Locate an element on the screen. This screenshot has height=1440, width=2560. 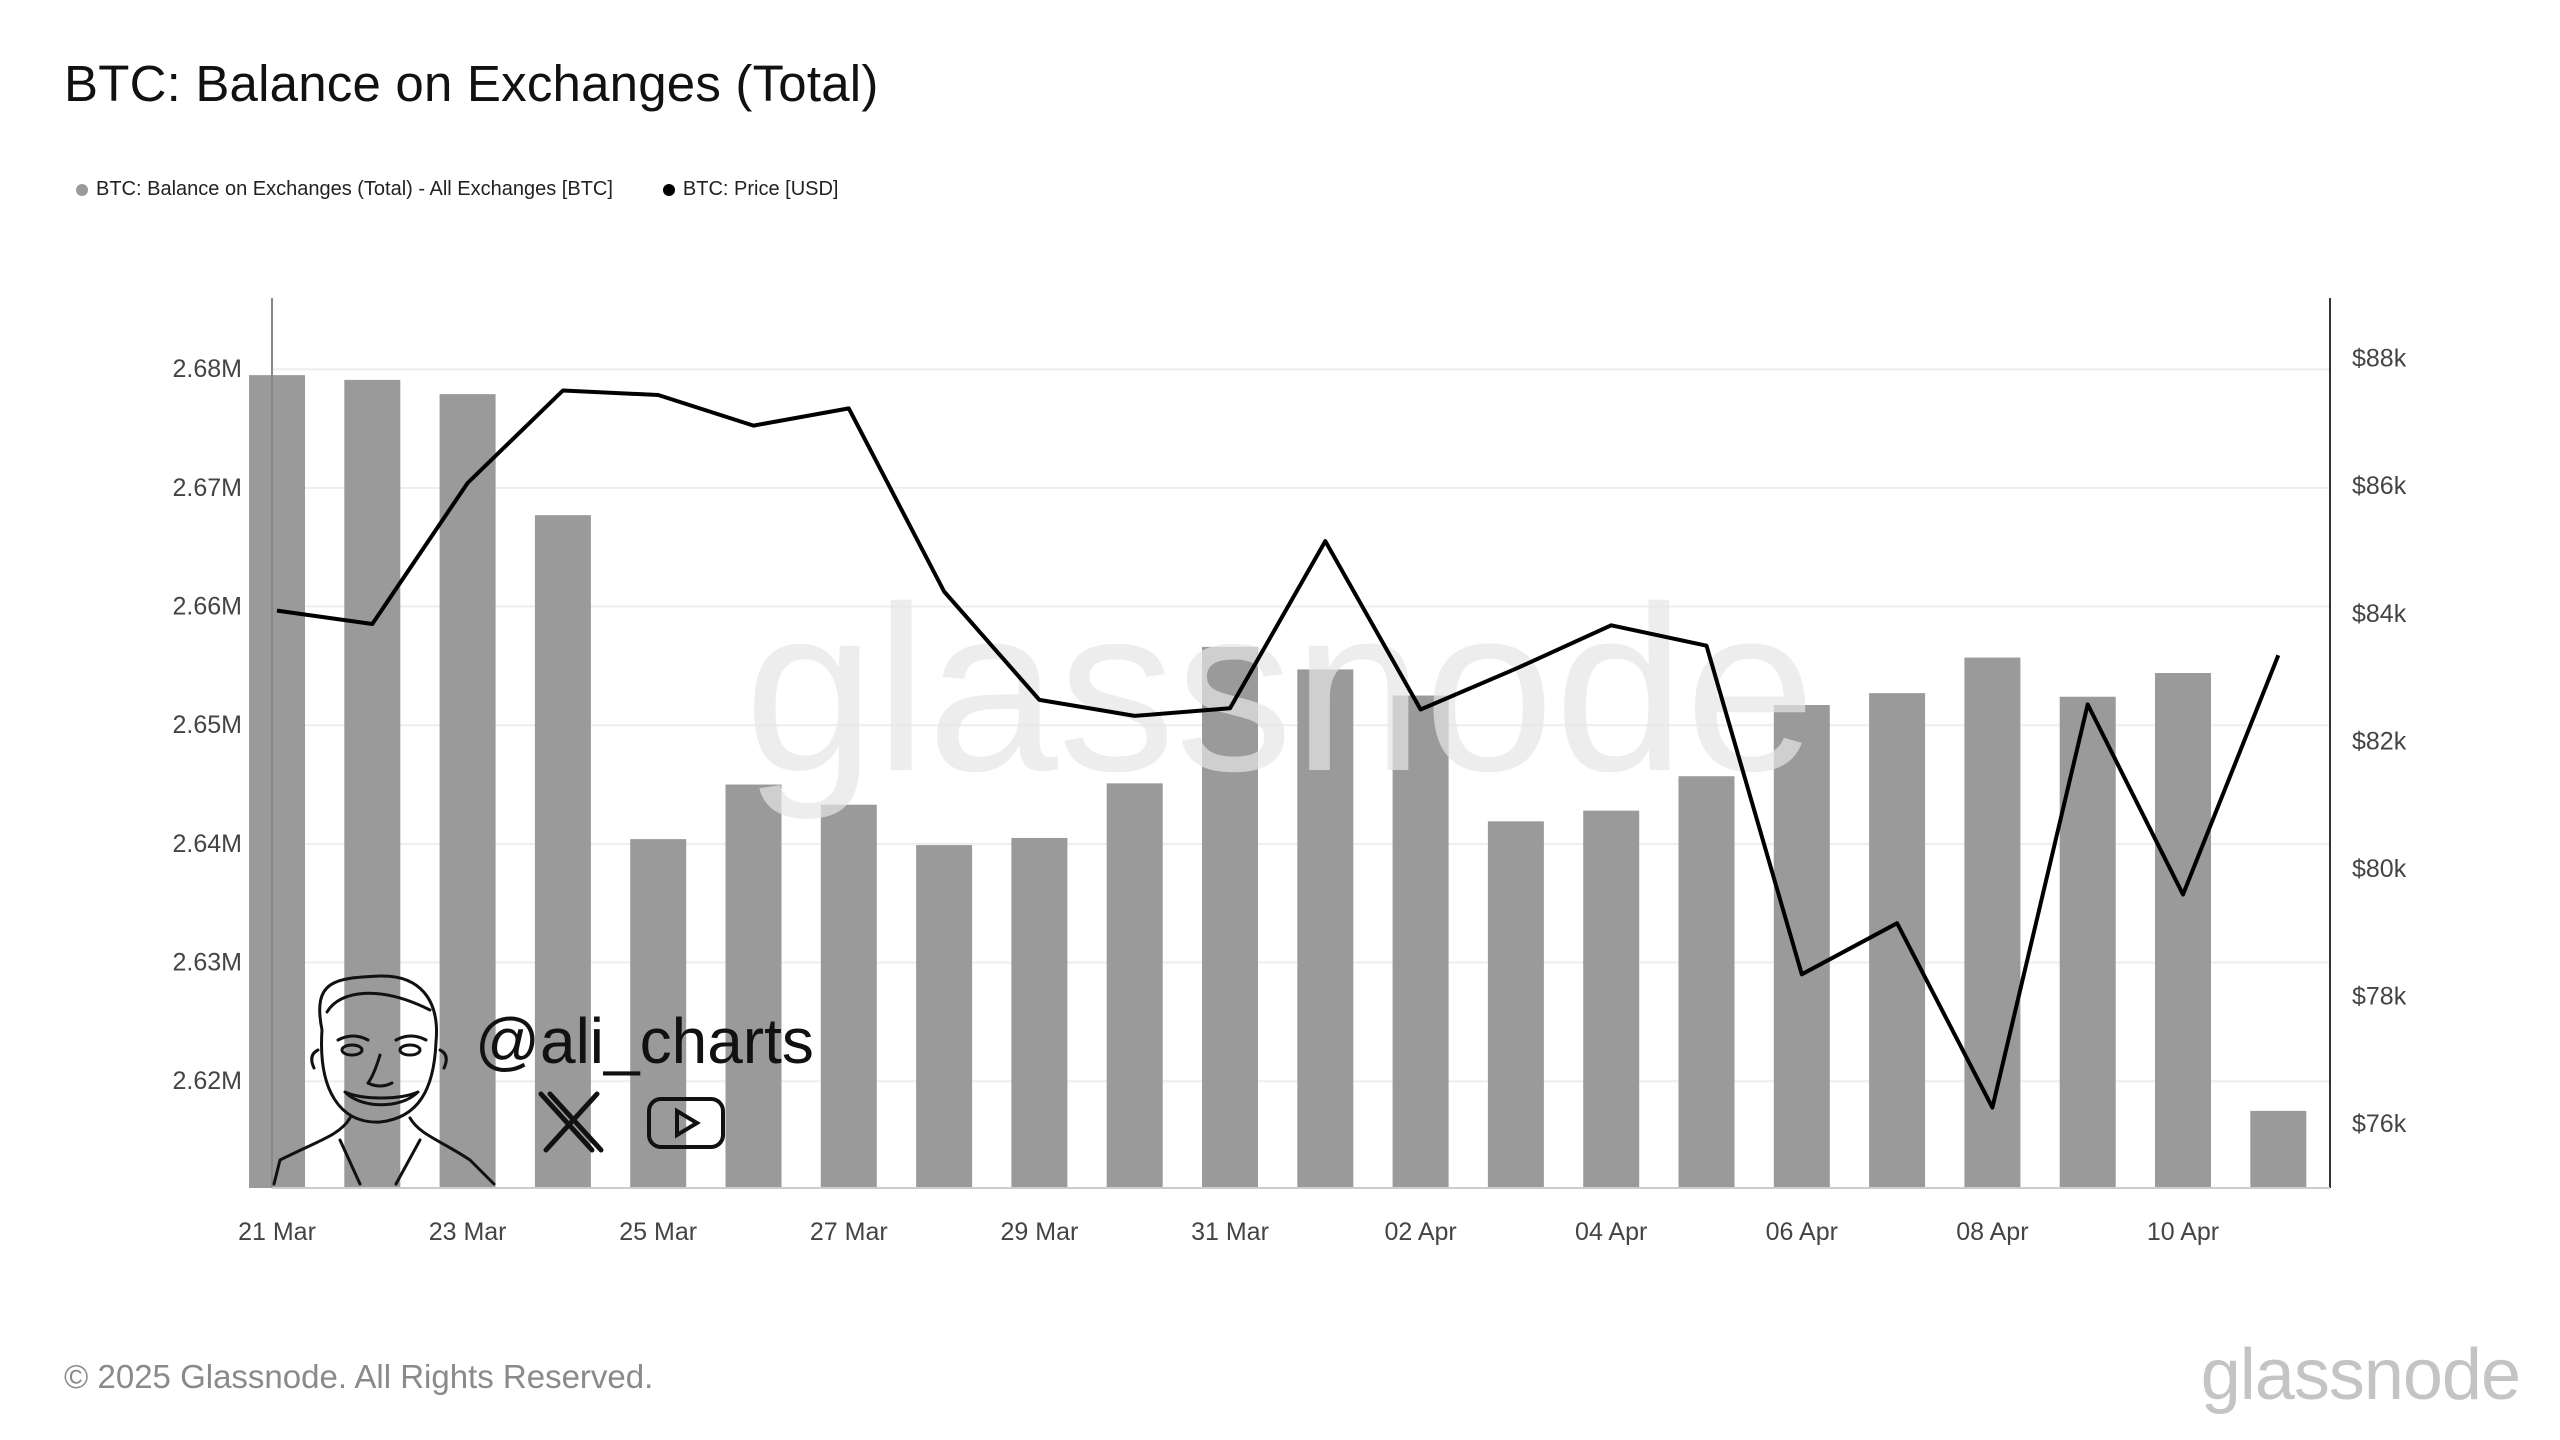
legend-dot-balance is located at coordinates (82, 189).